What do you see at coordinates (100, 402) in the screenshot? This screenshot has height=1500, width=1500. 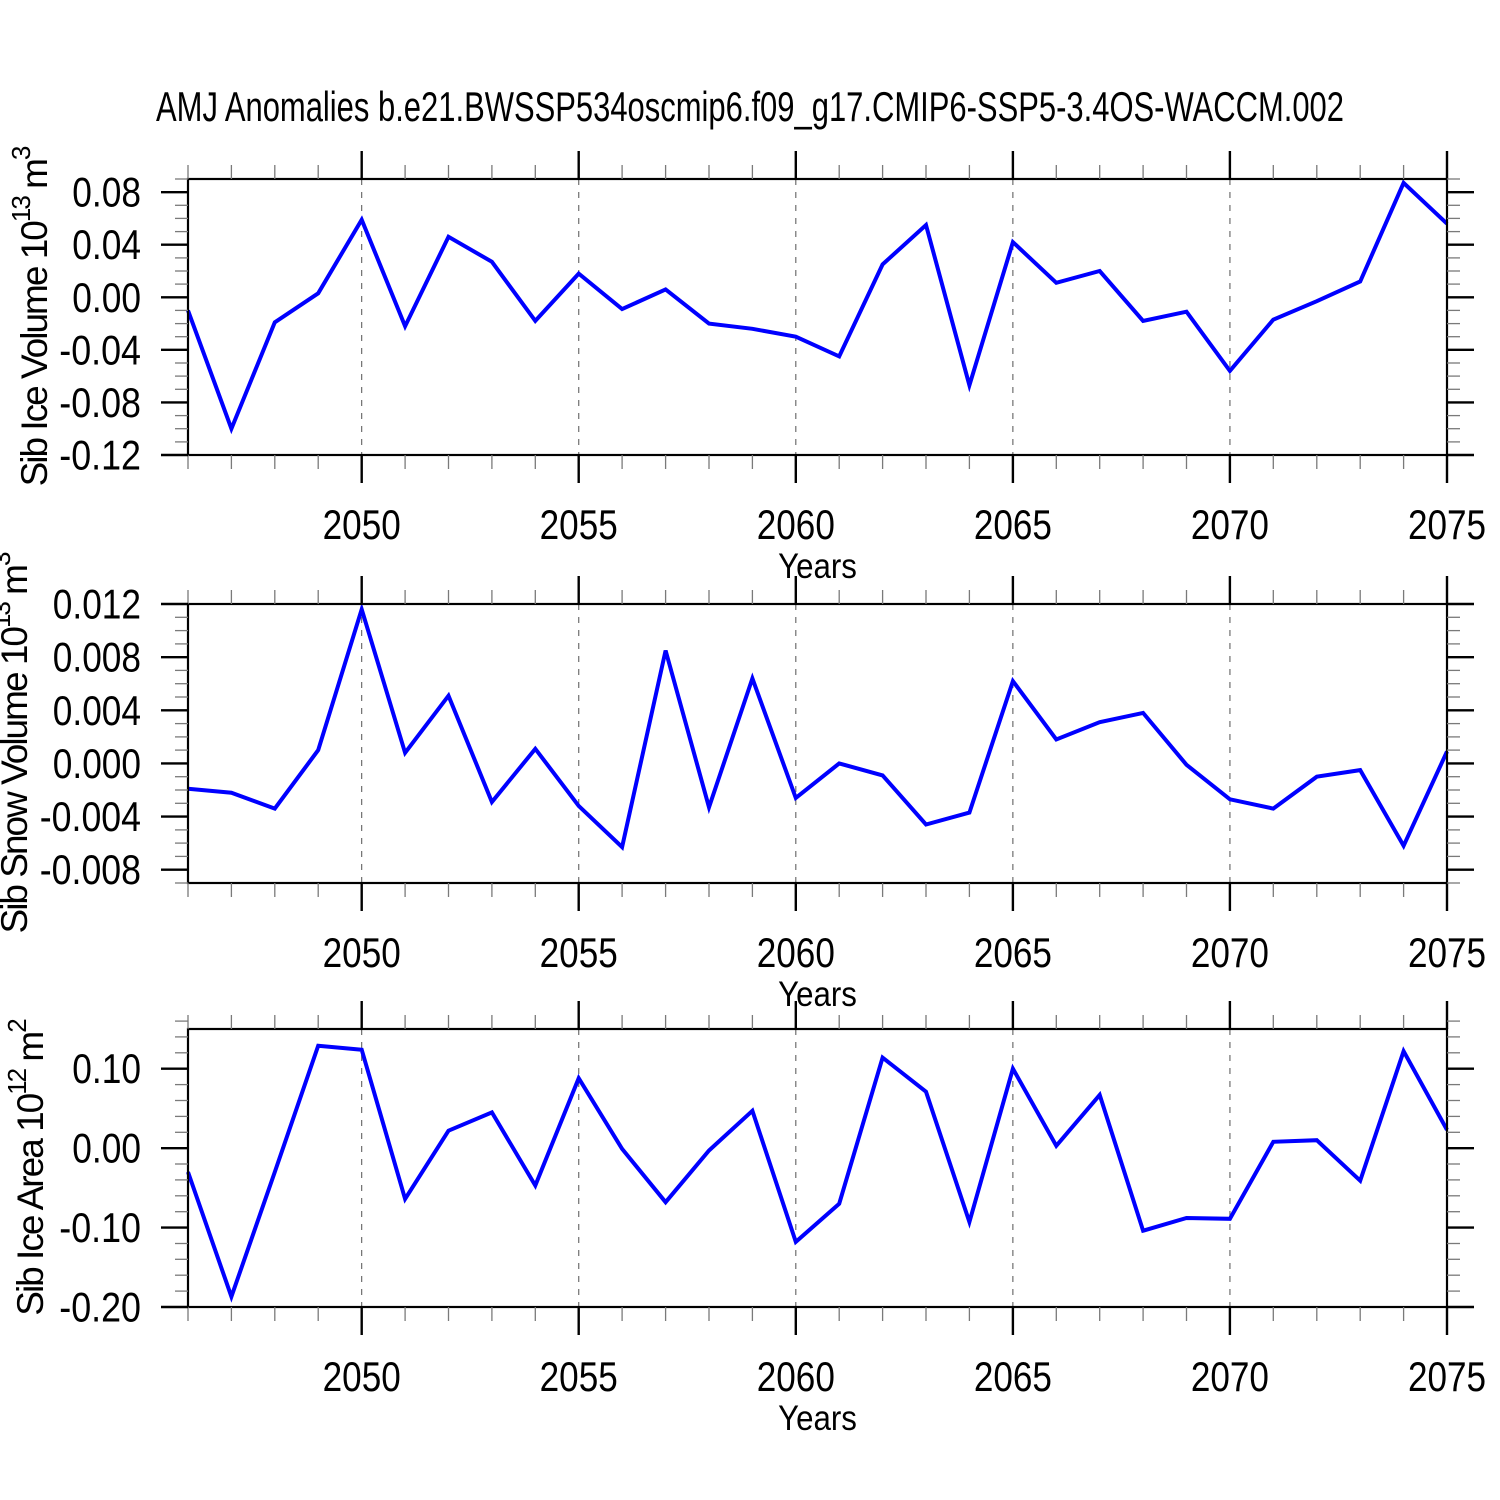 I see `y-tick-label: -0.08` at bounding box center [100, 402].